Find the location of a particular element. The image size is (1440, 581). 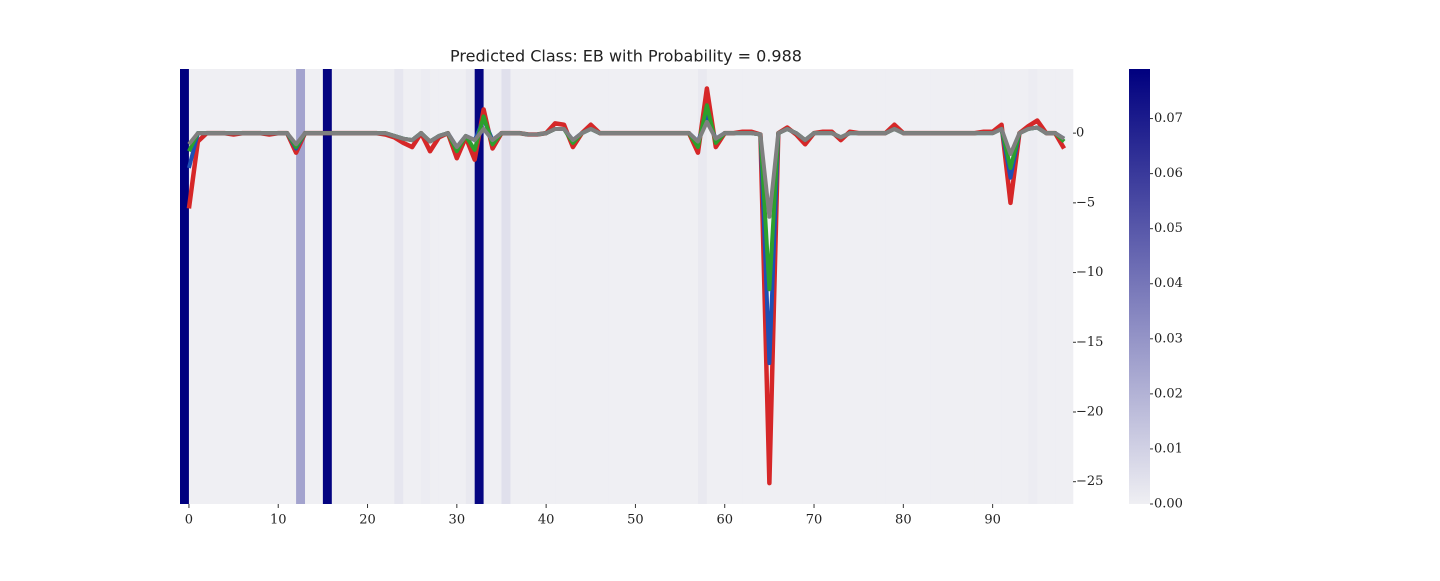

colorbar-tick-label: 0.05 is located at coordinates (1168, 228).